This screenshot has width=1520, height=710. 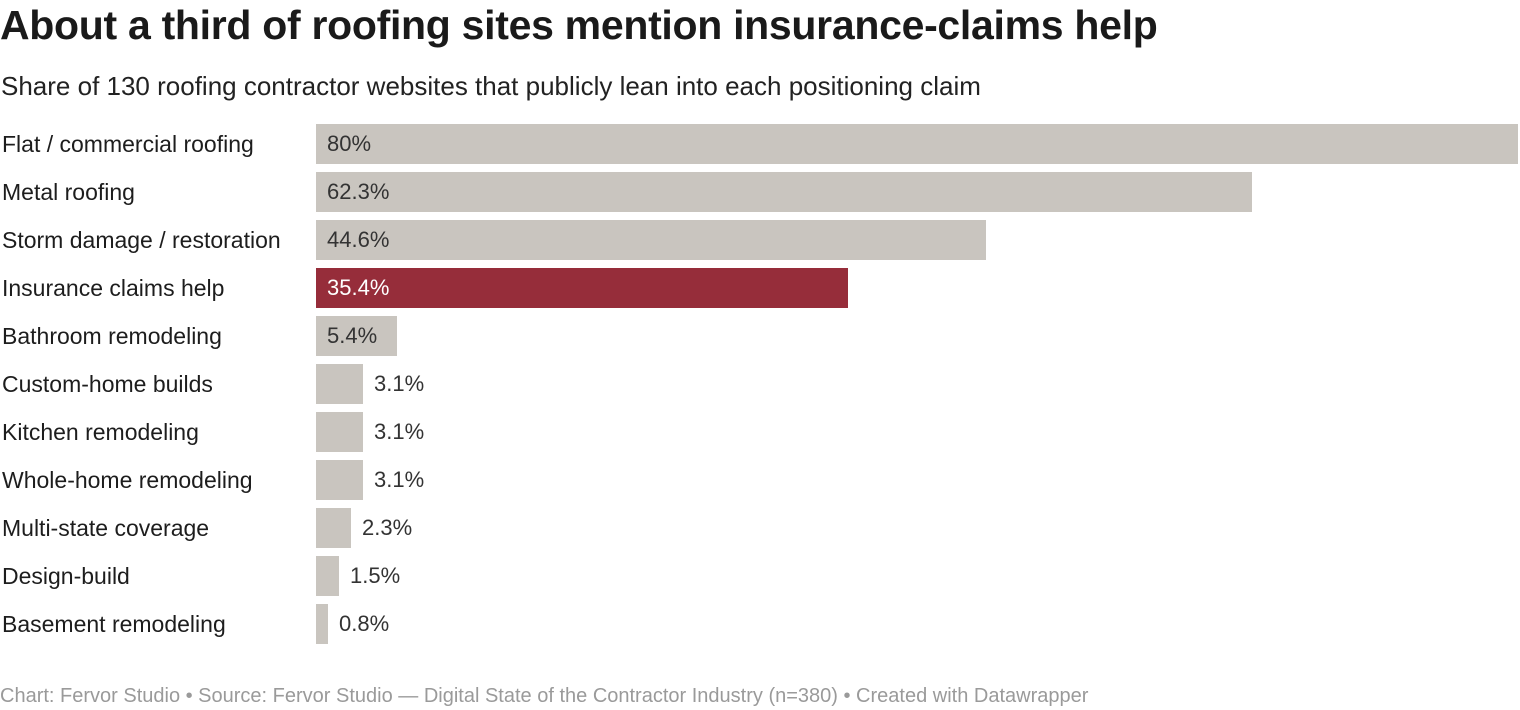 What do you see at coordinates (107, 384) in the screenshot?
I see `category-label: Custom-home builds` at bounding box center [107, 384].